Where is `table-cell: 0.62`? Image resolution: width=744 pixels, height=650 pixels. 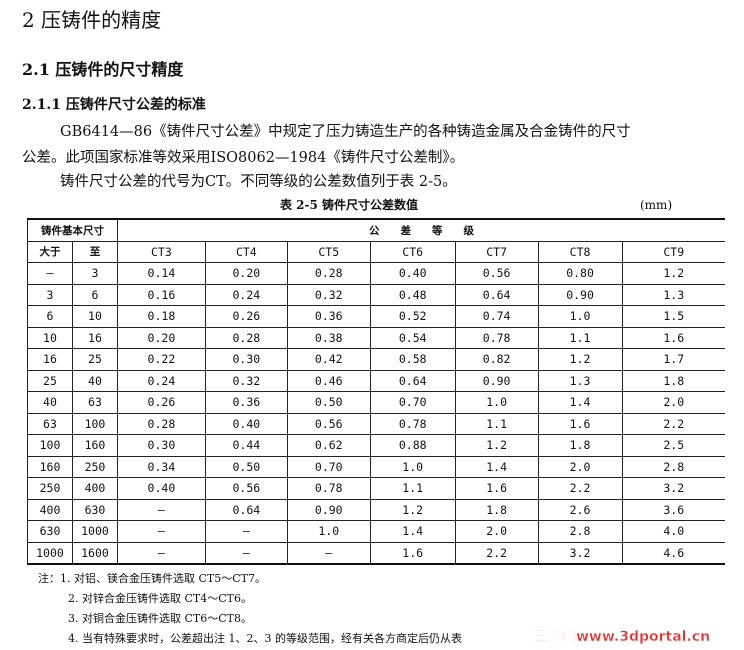
table-cell: 0.62 is located at coordinates (328, 445).